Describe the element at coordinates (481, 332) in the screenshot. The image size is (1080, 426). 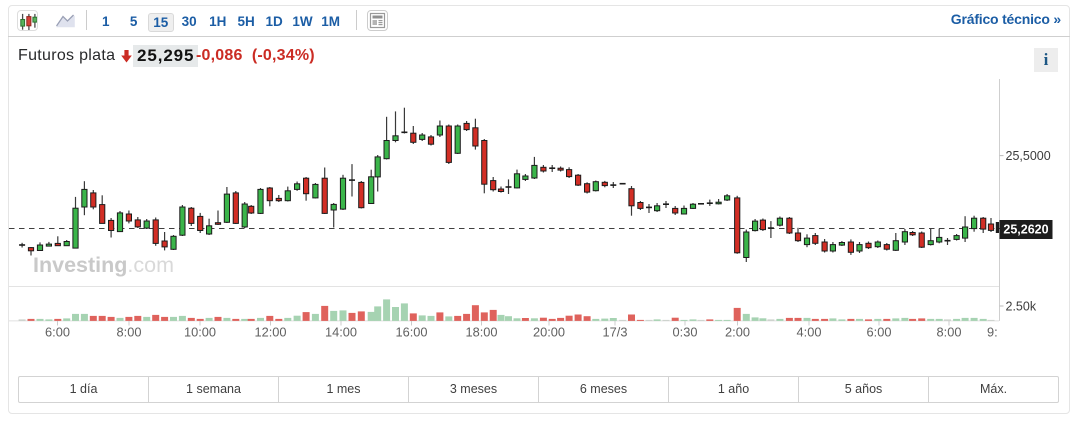
I see `svg-text: 18:00` at that location.